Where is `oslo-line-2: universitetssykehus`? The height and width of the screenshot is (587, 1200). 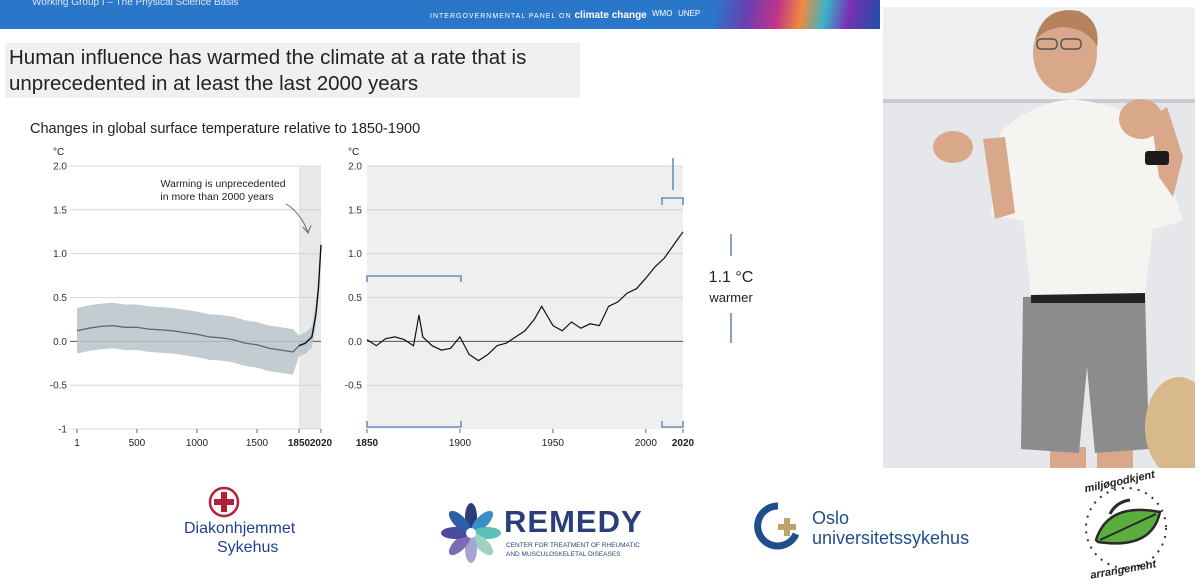
oslo-line-2: universitetssykehus is located at coordinates (891, 538).